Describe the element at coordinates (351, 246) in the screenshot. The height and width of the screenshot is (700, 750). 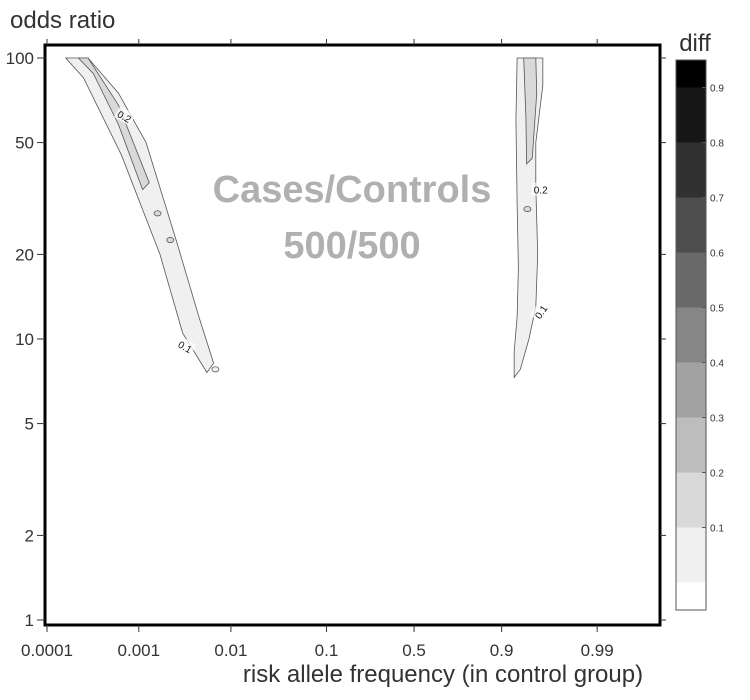
I see `annotation-line-2: 500/500` at that location.